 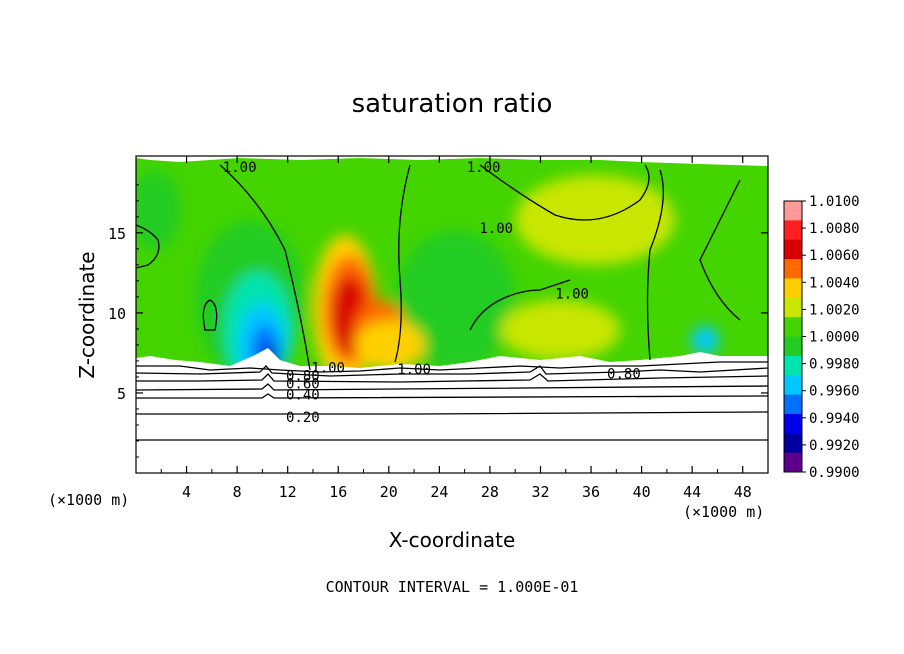 I want to click on colorbar-label: 1.0100, so click(x=834, y=202).